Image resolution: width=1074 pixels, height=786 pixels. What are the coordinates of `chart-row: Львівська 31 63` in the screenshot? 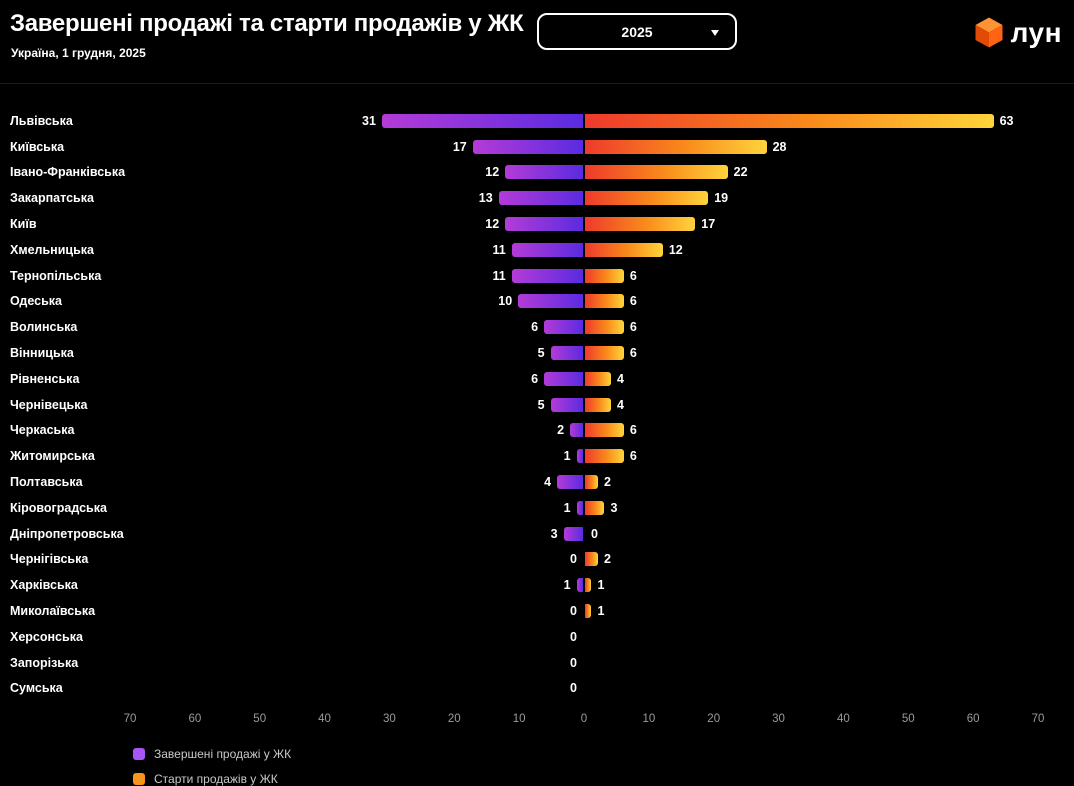 It's located at (524, 121).